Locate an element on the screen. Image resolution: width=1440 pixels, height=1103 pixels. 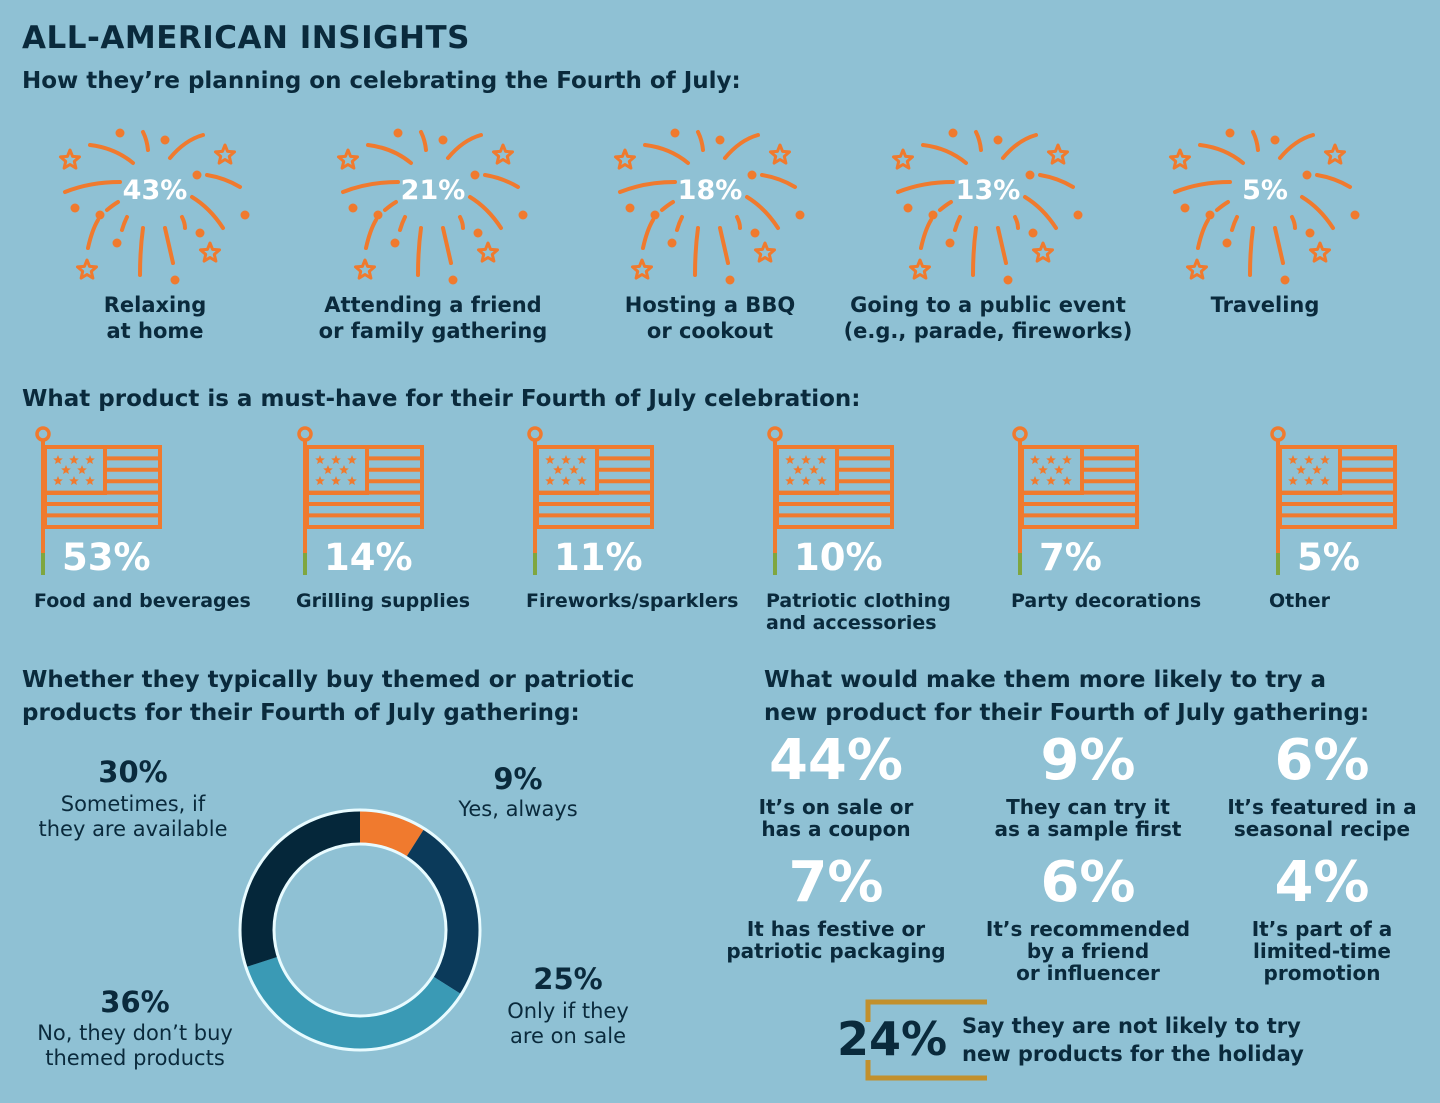
bracket-decoration is located at coordinates (926, 1040).